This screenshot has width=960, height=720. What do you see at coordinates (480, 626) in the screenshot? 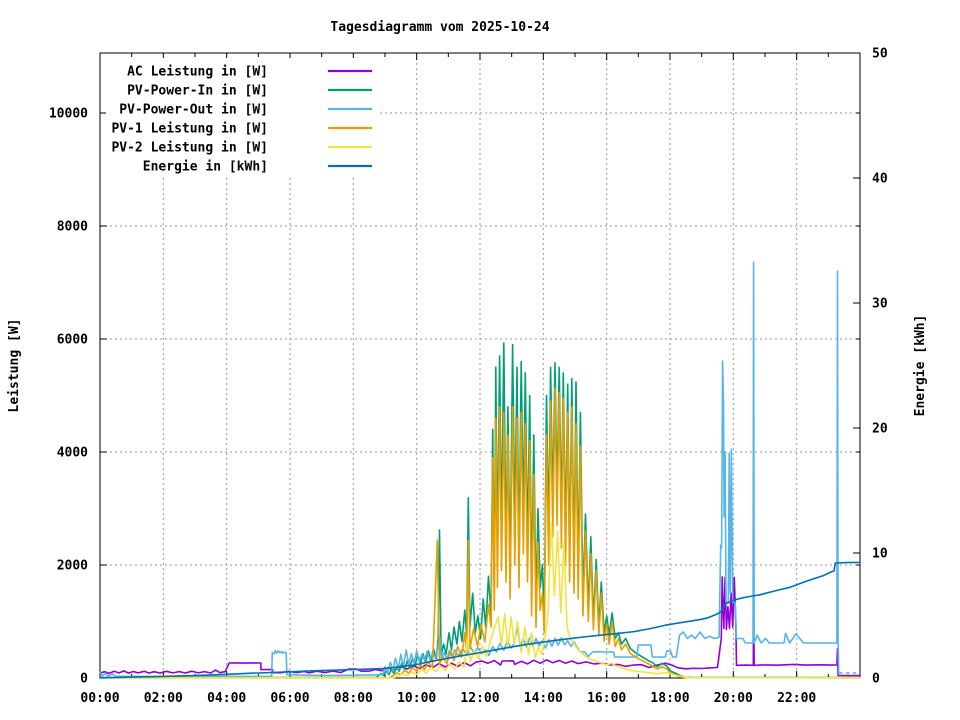
I see `series-ac-line` at bounding box center [480, 626].